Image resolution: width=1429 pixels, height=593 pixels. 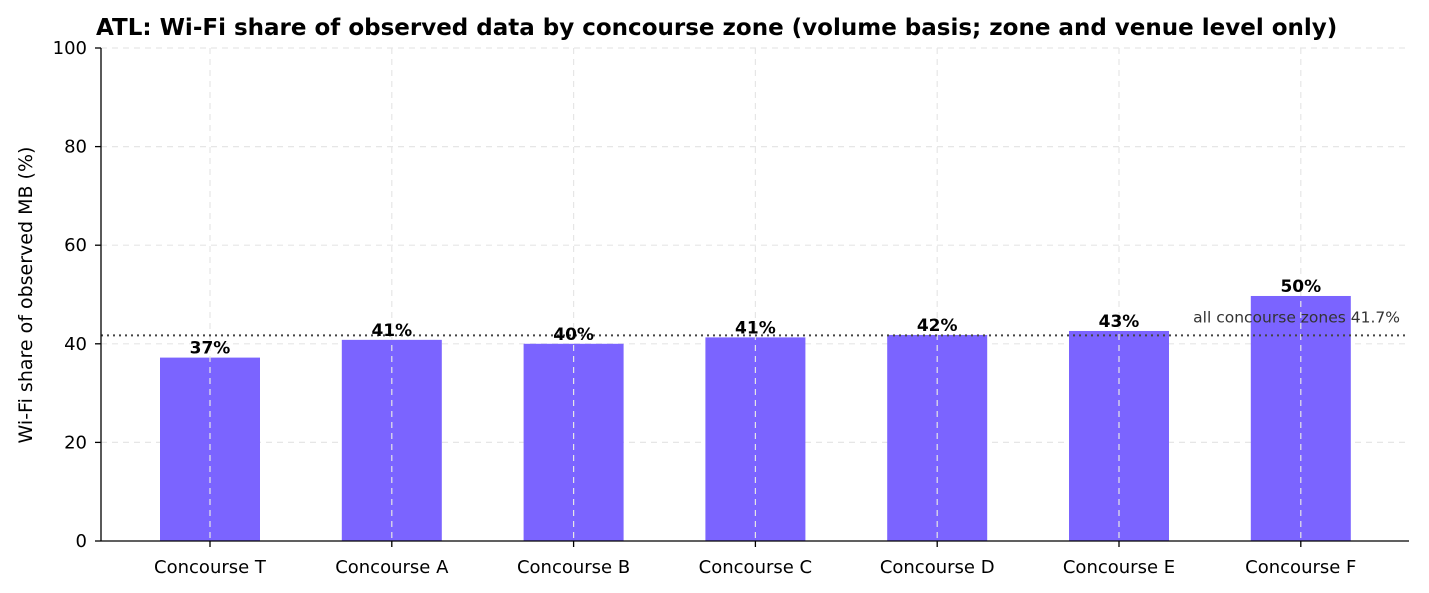 What do you see at coordinates (573, 567) in the screenshot?
I see `x-tick-label: Concourse B` at bounding box center [573, 567].